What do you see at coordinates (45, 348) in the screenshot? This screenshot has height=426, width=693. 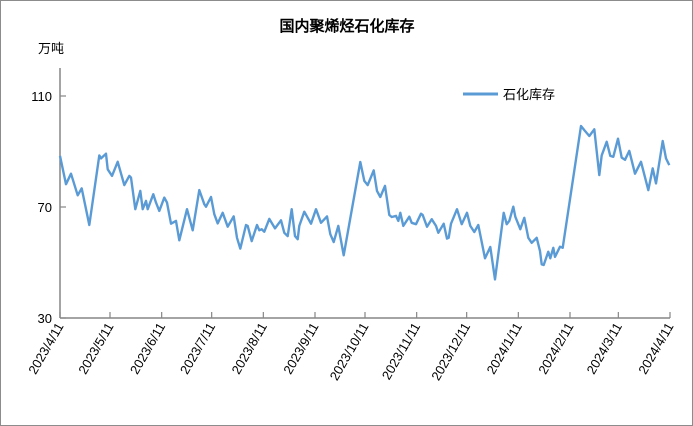 I see `x-tick-label: 2023/4/11` at bounding box center [45, 348].